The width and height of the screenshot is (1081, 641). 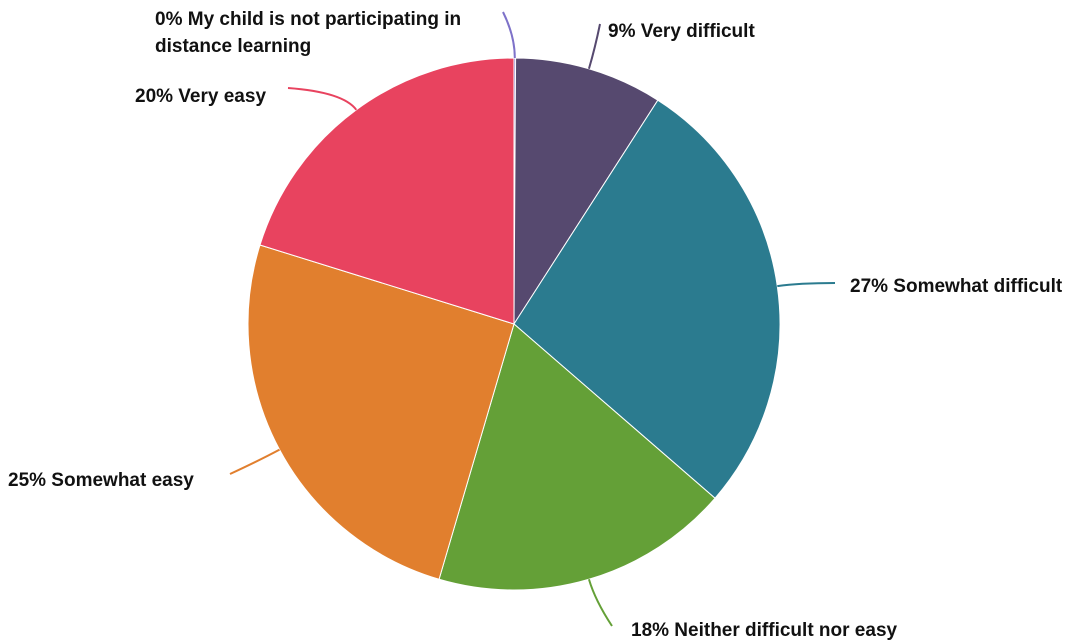 What do you see at coordinates (515, 191) in the screenshot?
I see `slice-not-participating` at bounding box center [515, 191].